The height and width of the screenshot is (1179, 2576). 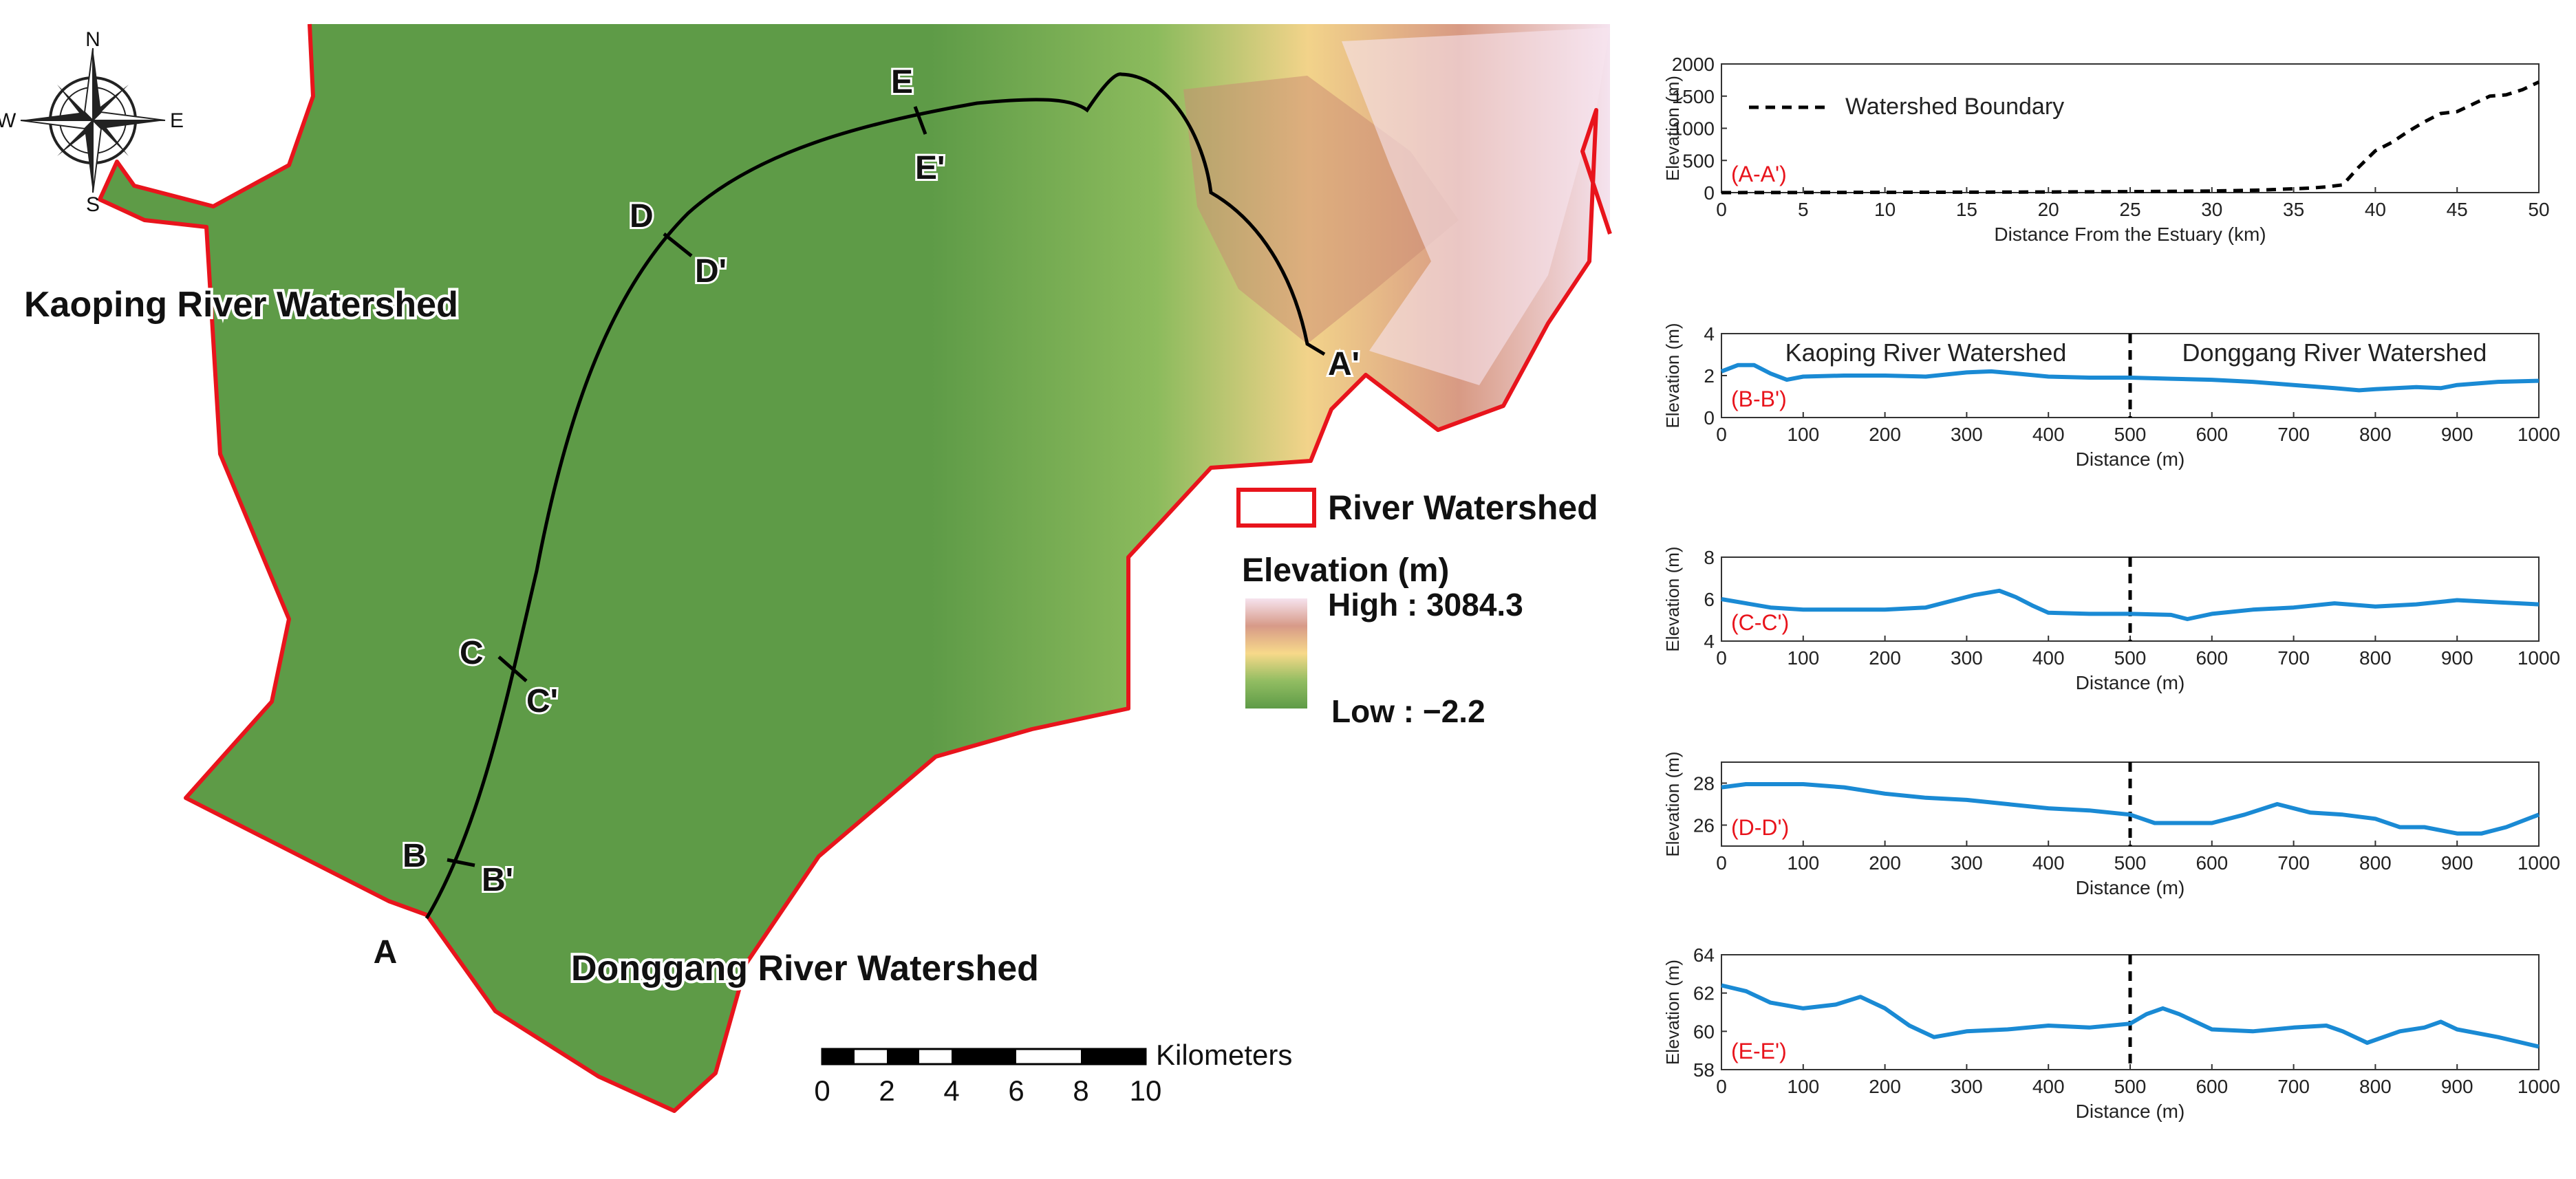 I want to click on compass-rose-icon: N S E W, so click(x=92, y=122).